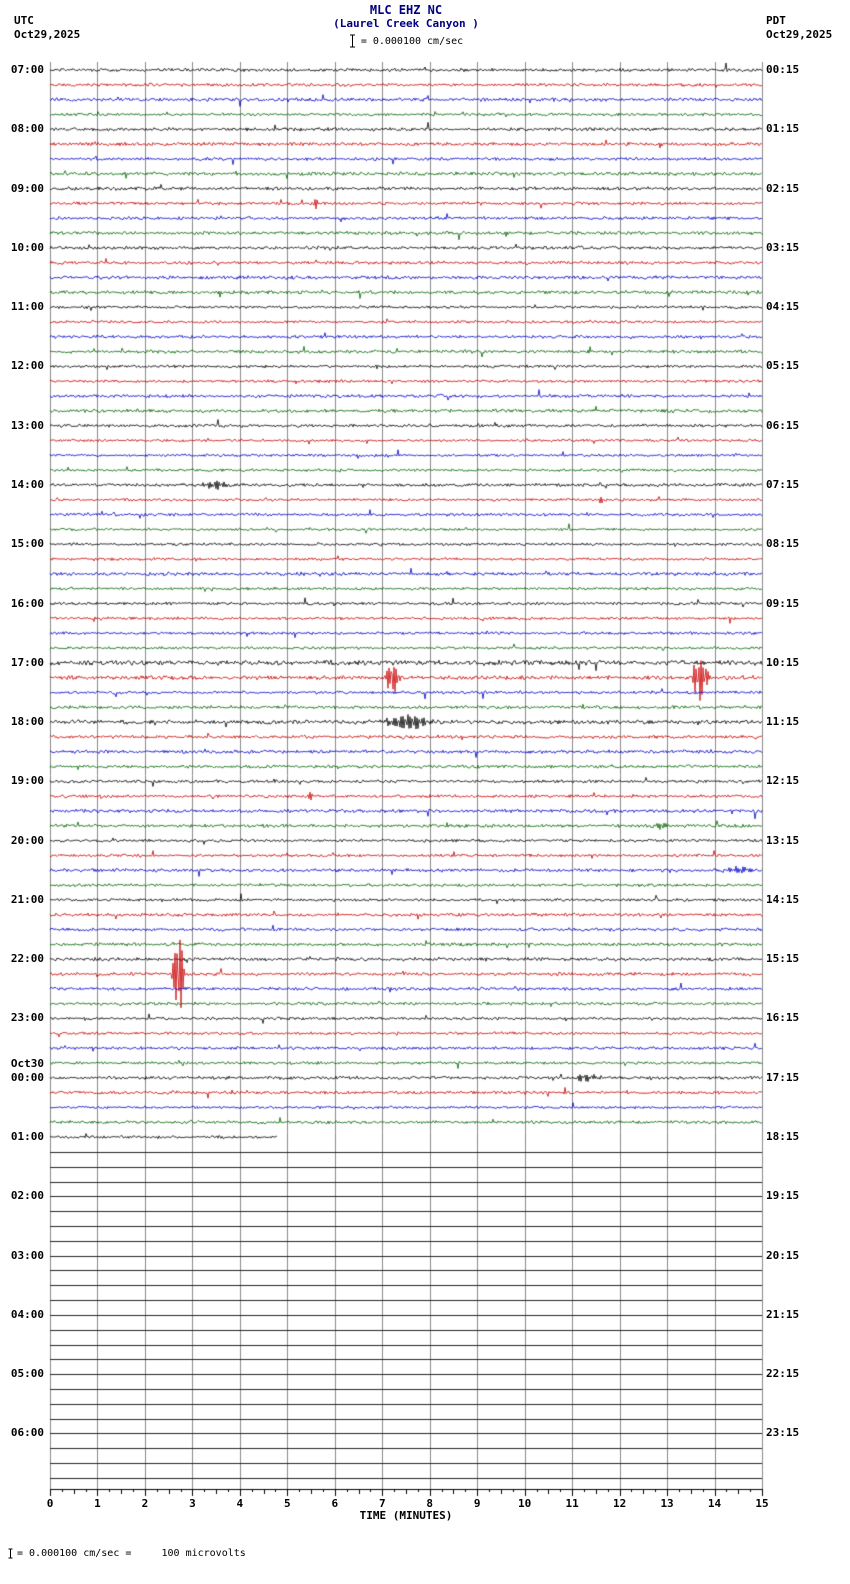  I want to click on x-axis-tick-label: 2, so click(145, 1503).